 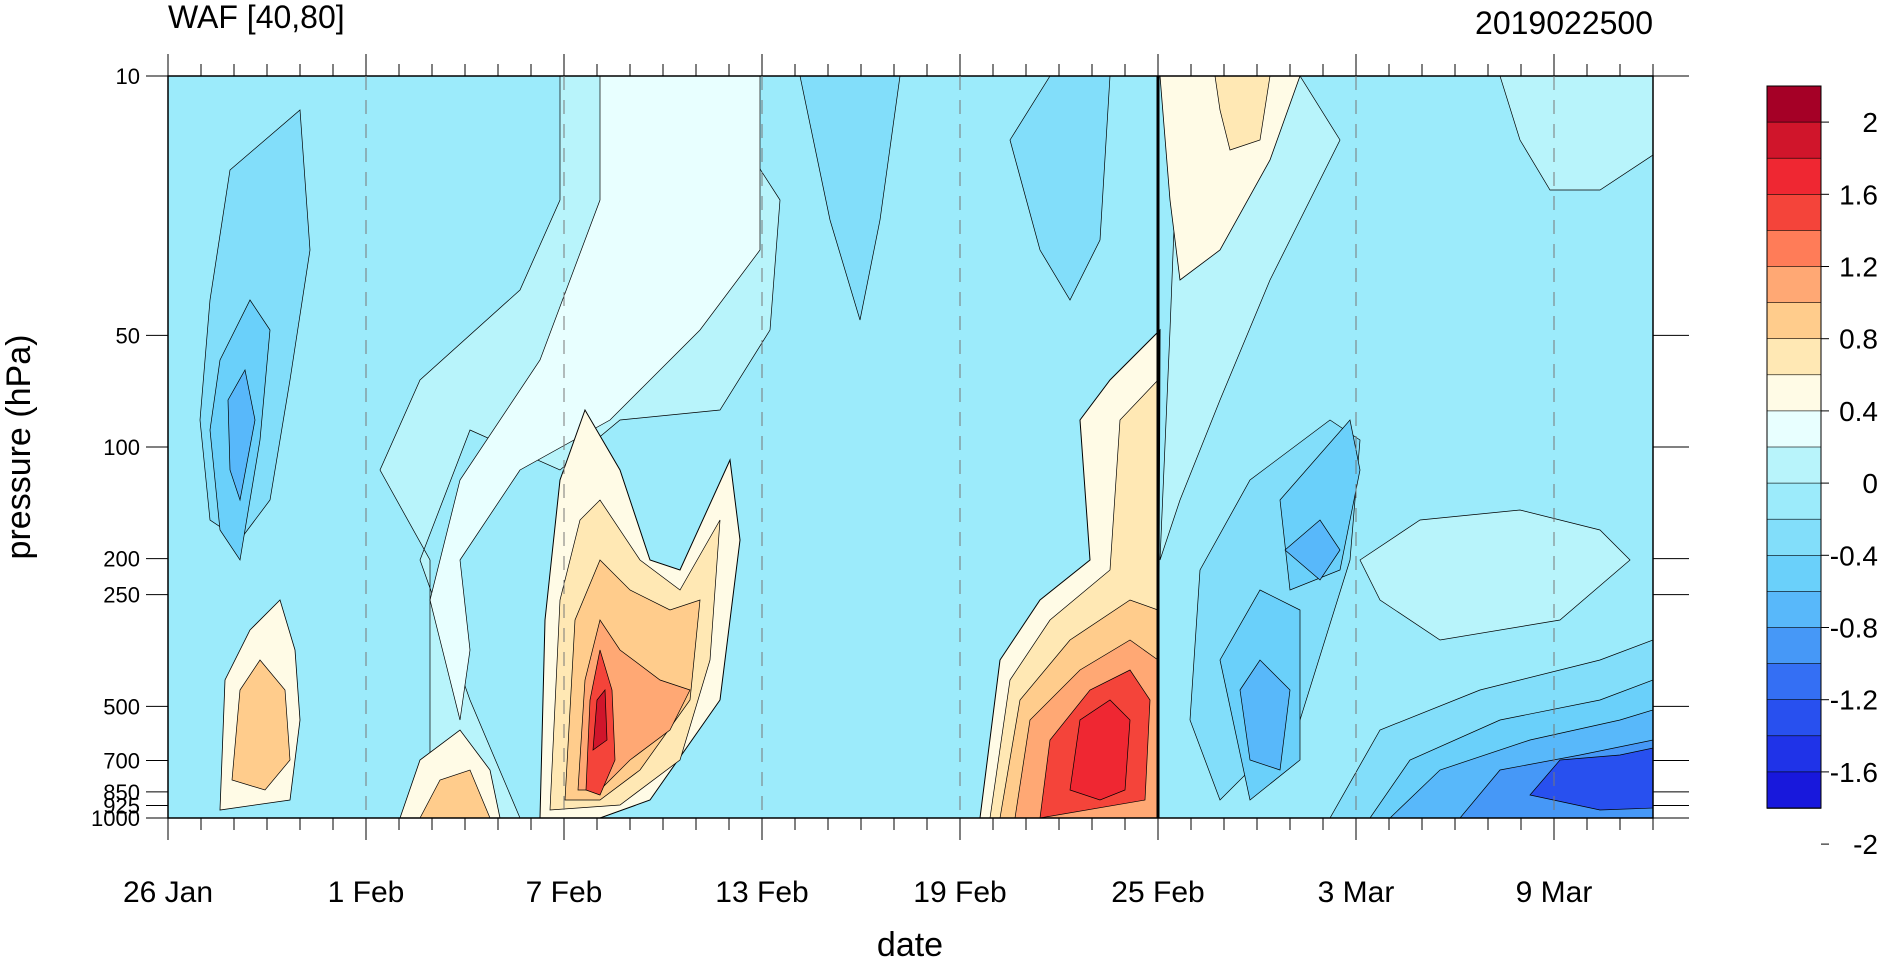 I want to click on chart-title: WAF [40,80], so click(x=256, y=17).